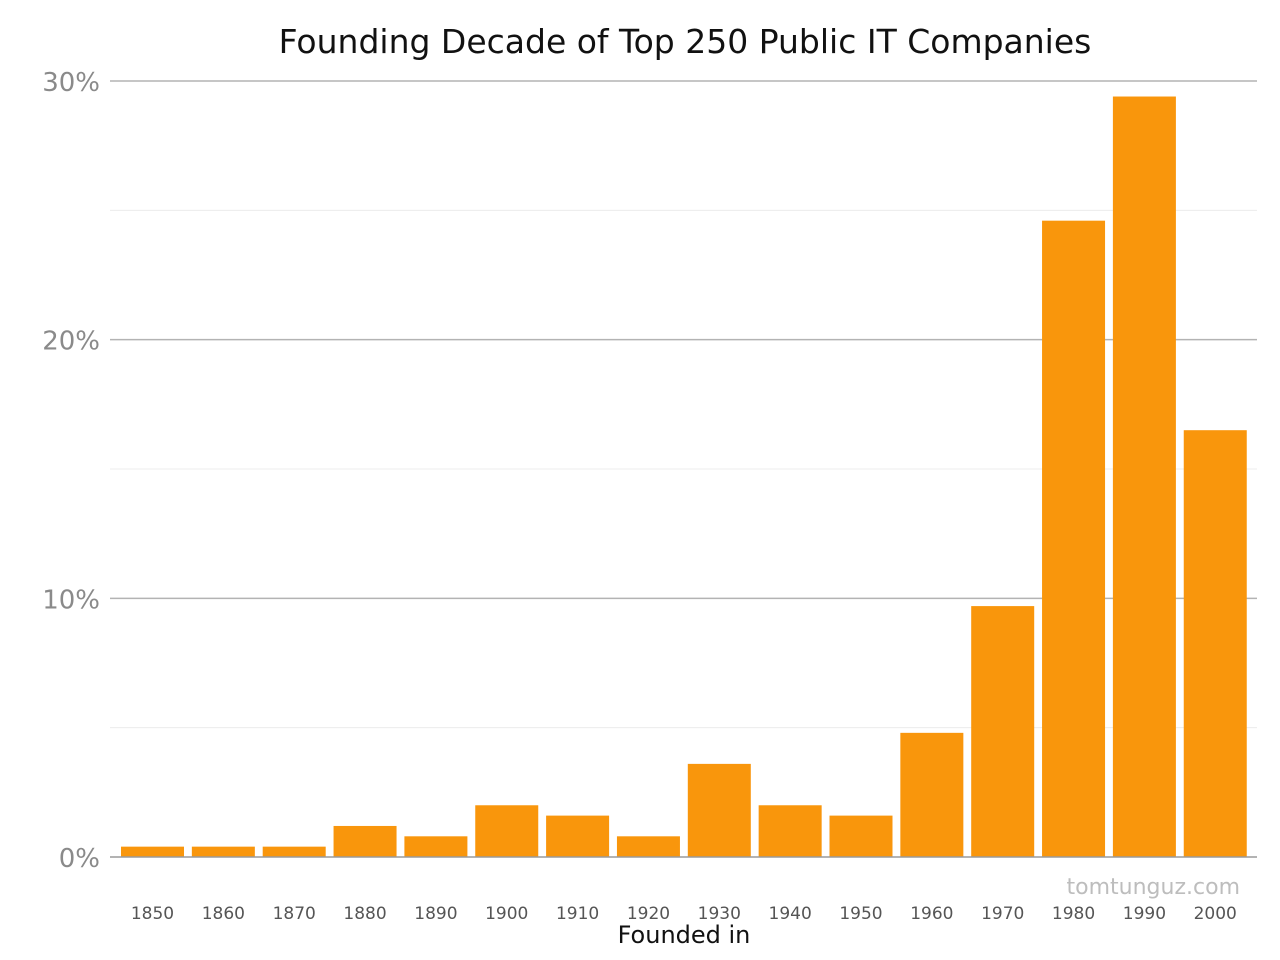 The height and width of the screenshot is (960, 1280). What do you see at coordinates (1002, 914) in the screenshot?
I see `x-tick-label: 1970` at bounding box center [1002, 914].